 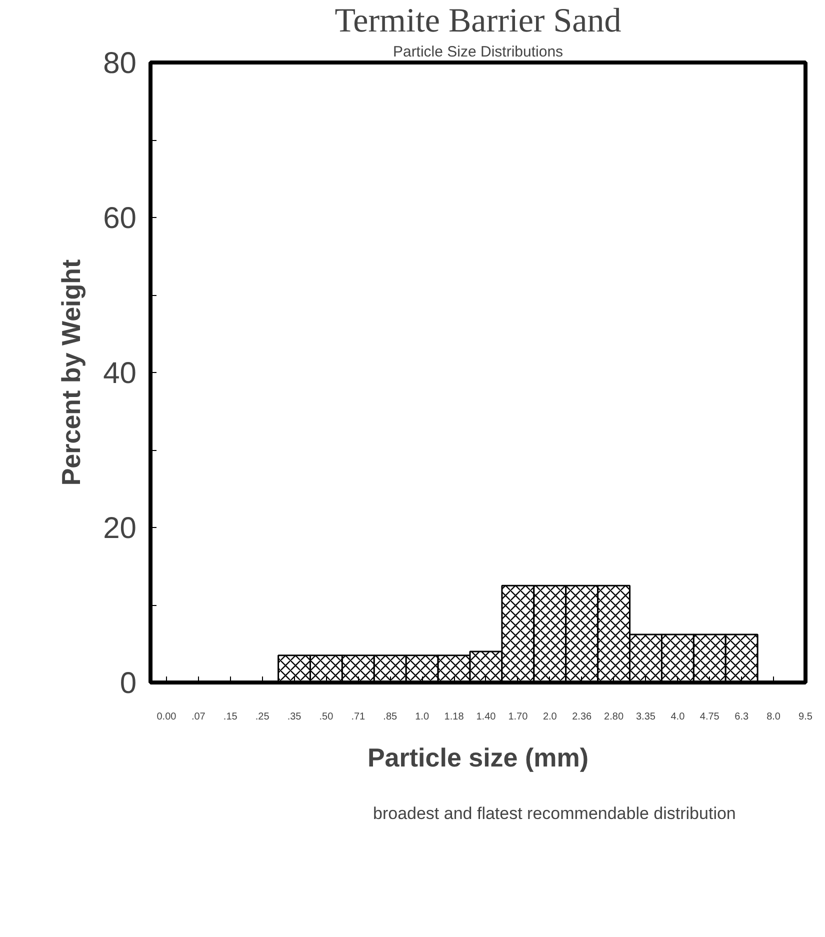 I want to click on x-tick-label: 6.3, so click(x=741, y=717).